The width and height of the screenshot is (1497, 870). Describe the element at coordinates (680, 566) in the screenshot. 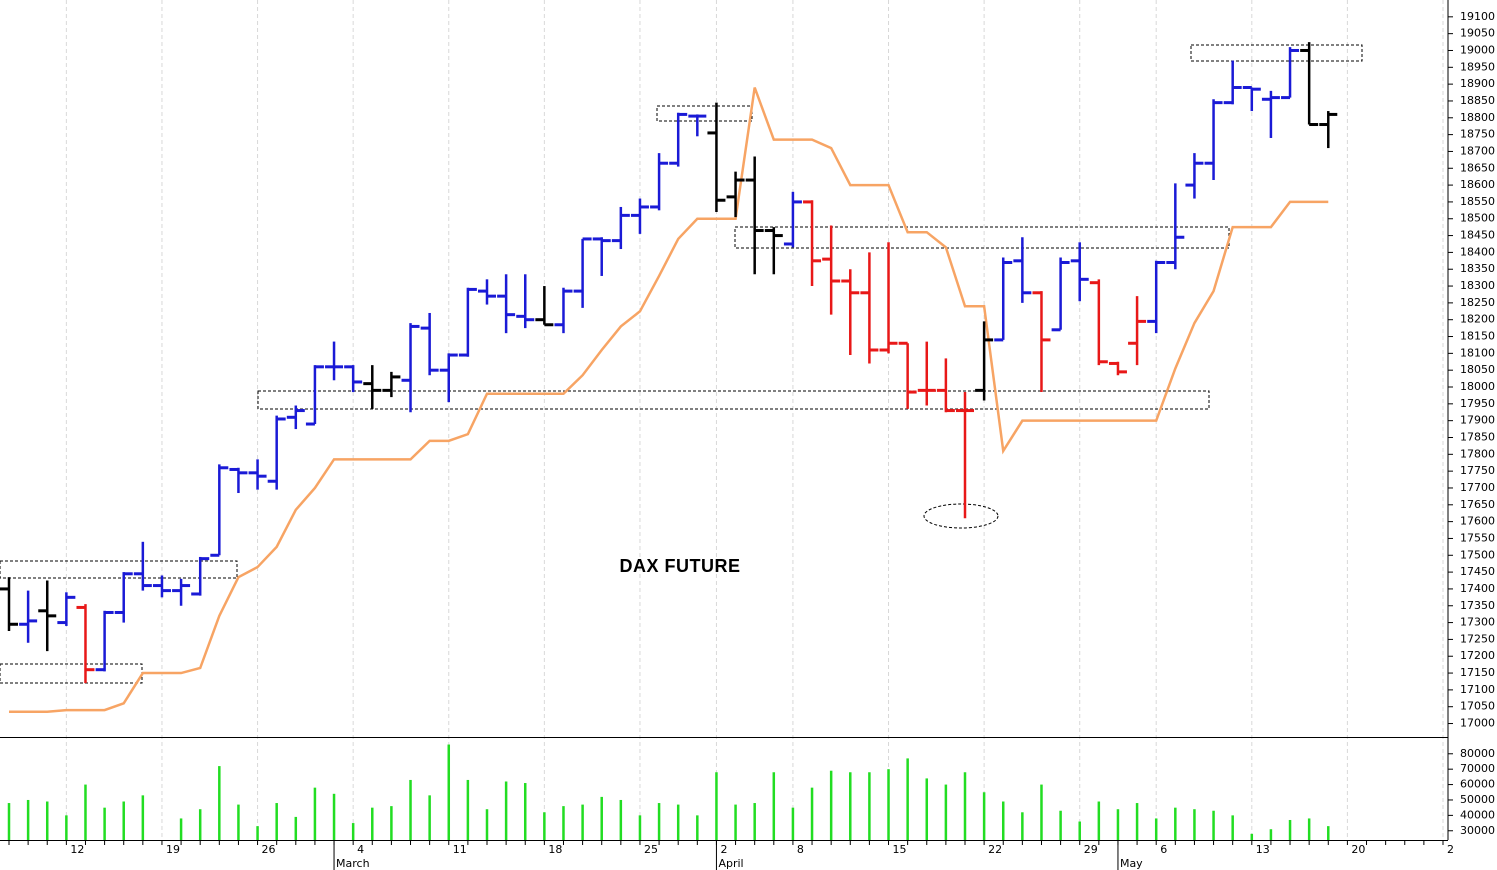

I see `chart-title: DAX FUTURE` at that location.